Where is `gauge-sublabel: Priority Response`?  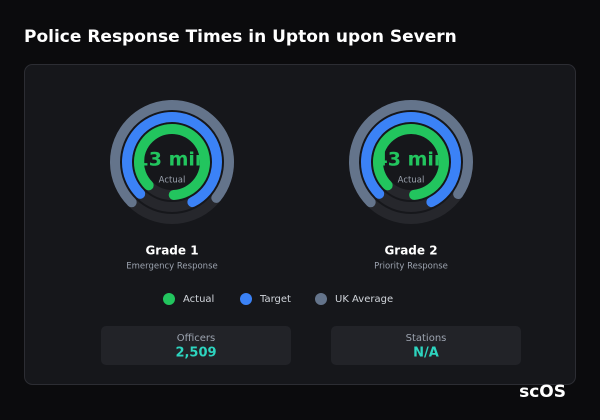
gauge-sublabel: Priority Response is located at coordinates (411, 267).